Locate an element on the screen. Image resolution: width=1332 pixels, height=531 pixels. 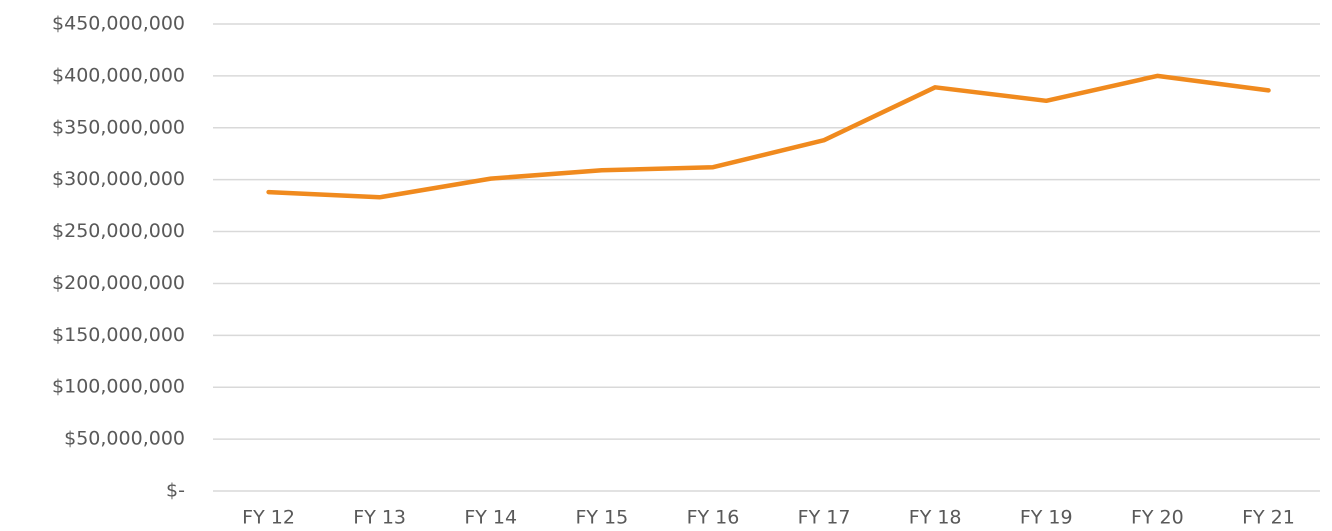
y-tick-label: $150,000,000 is located at coordinates (118, 335).